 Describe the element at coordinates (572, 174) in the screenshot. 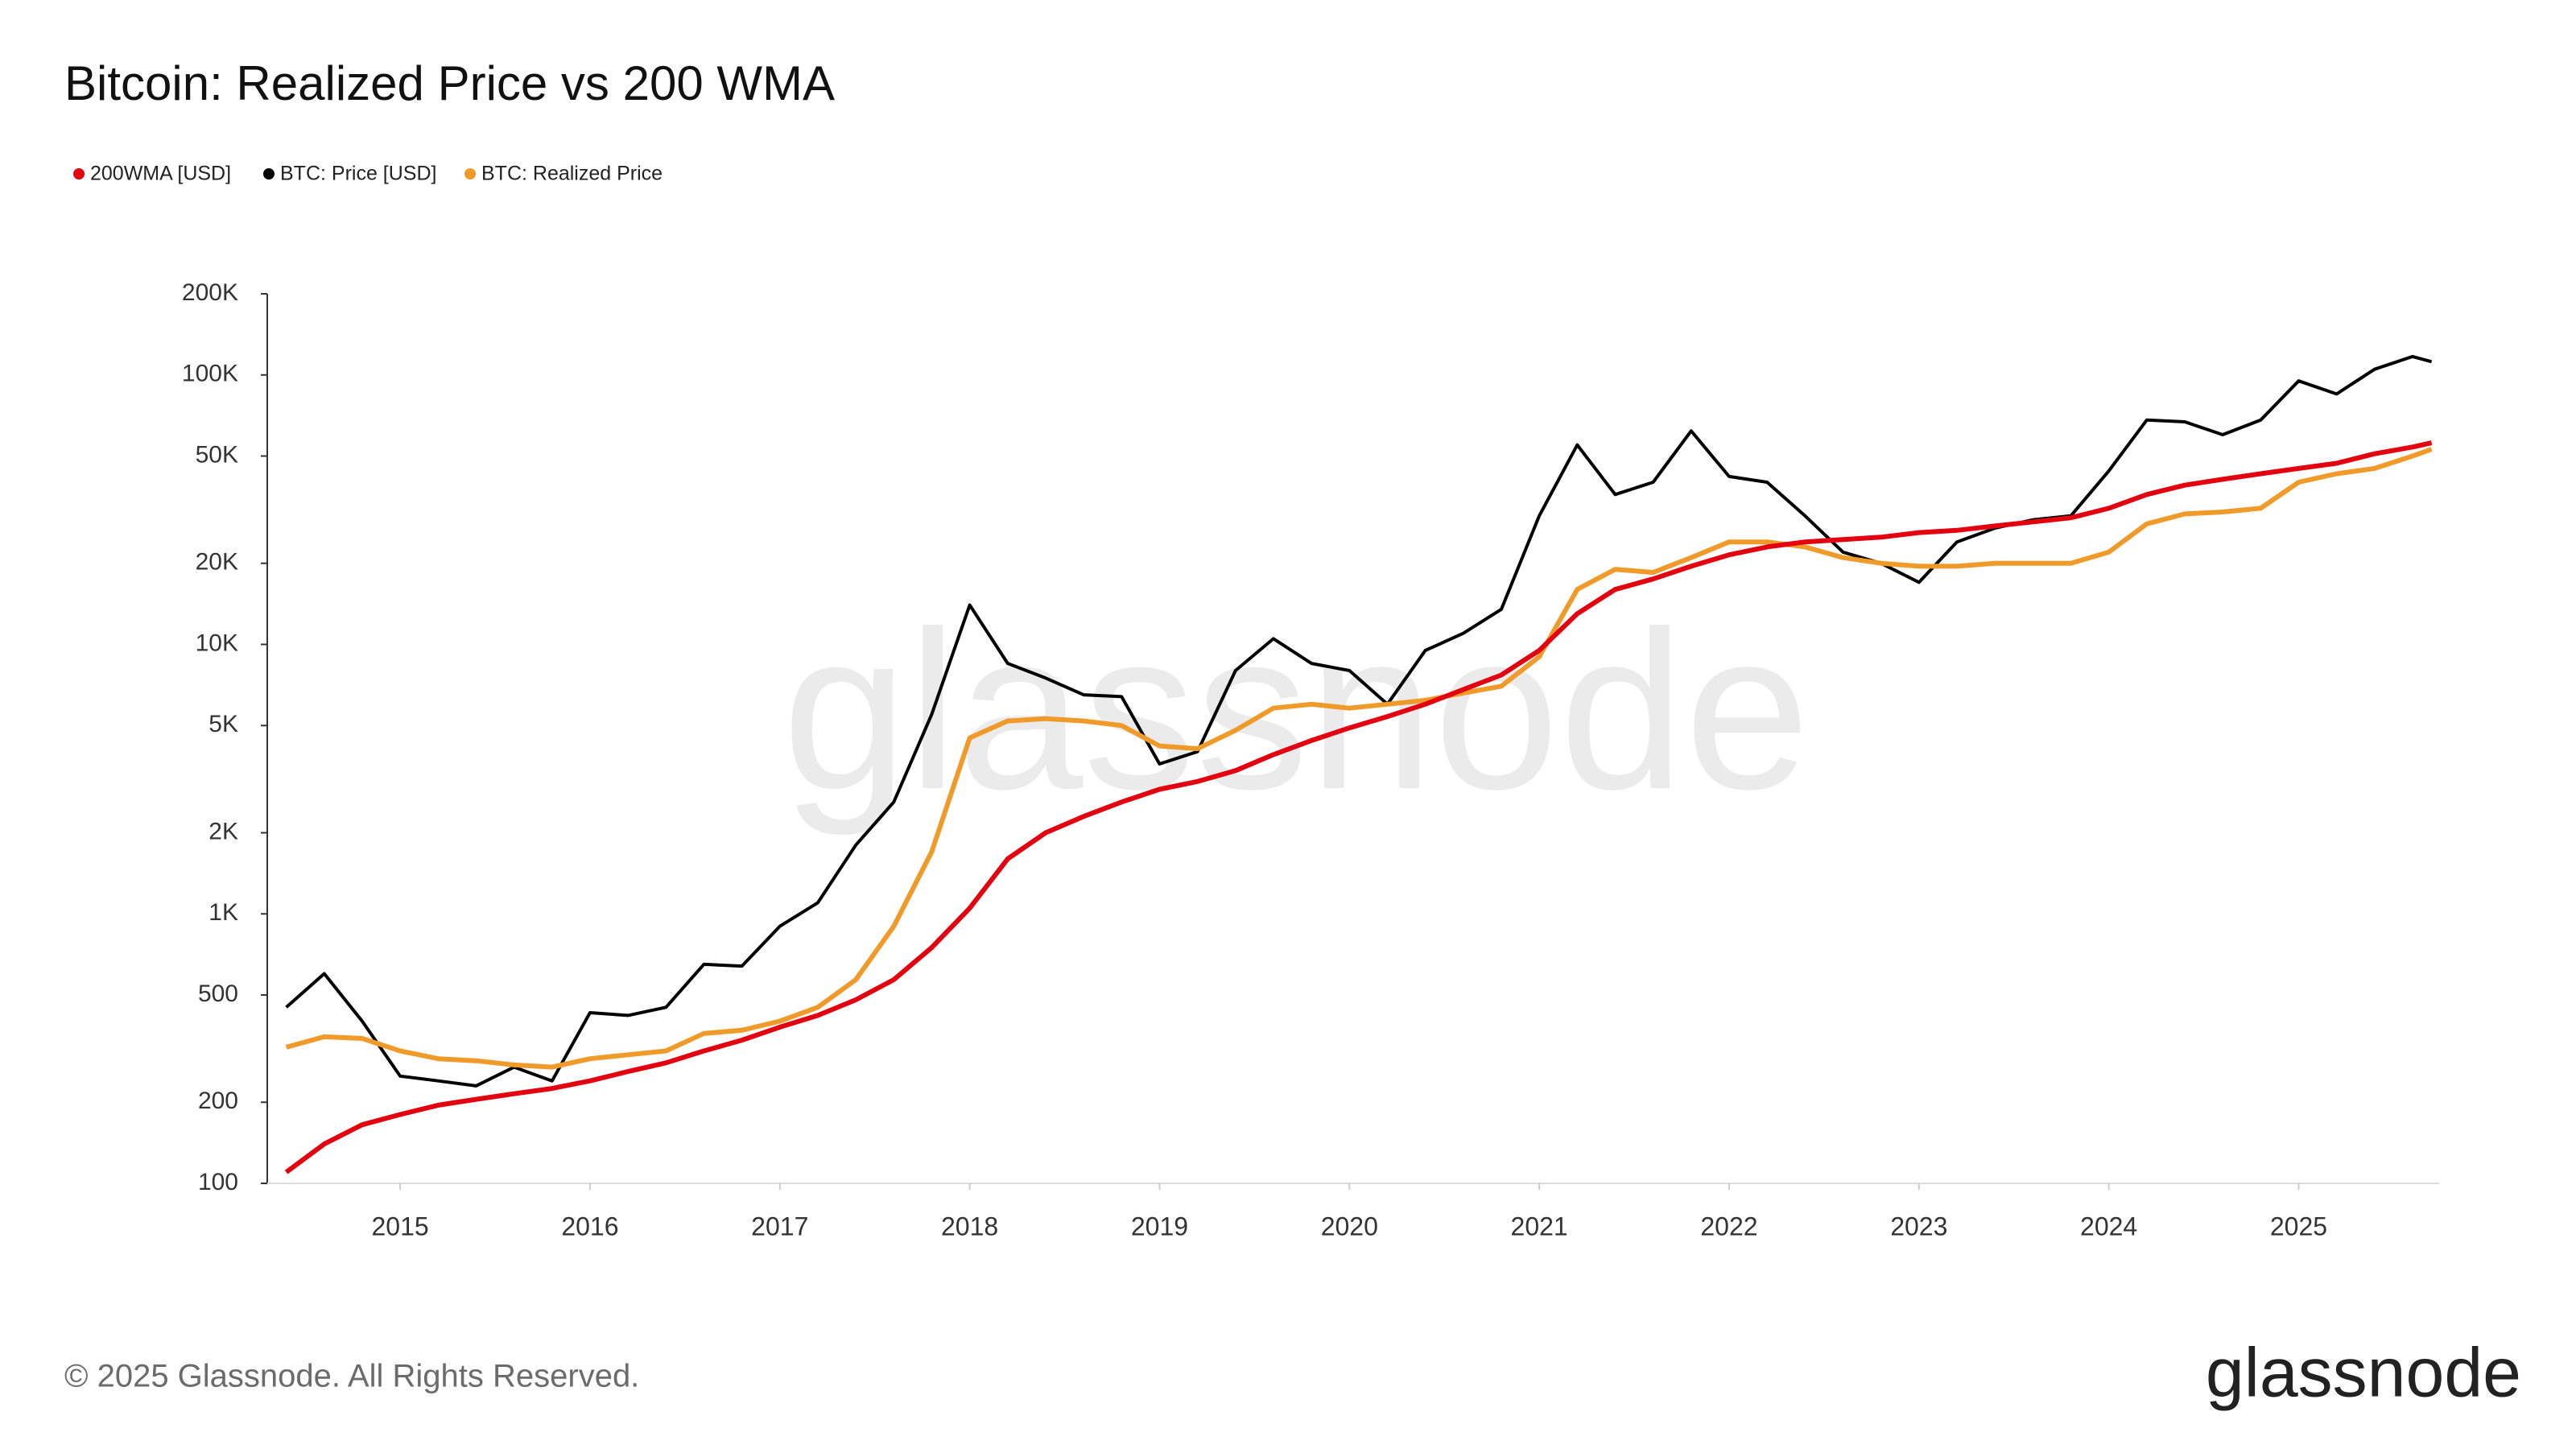

I see `legend-label: BTC: Realized Price` at that location.